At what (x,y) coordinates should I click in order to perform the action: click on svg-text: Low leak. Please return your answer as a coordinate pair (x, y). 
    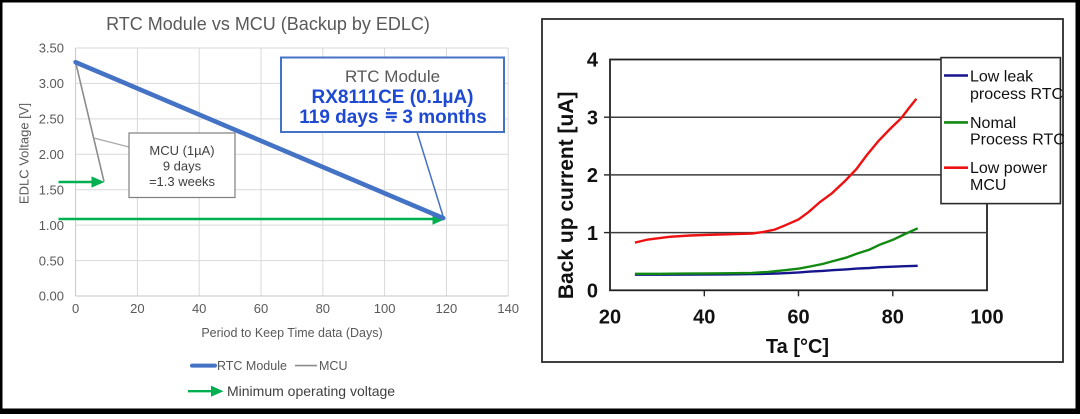
    Looking at the image, I should click on (1002, 77).